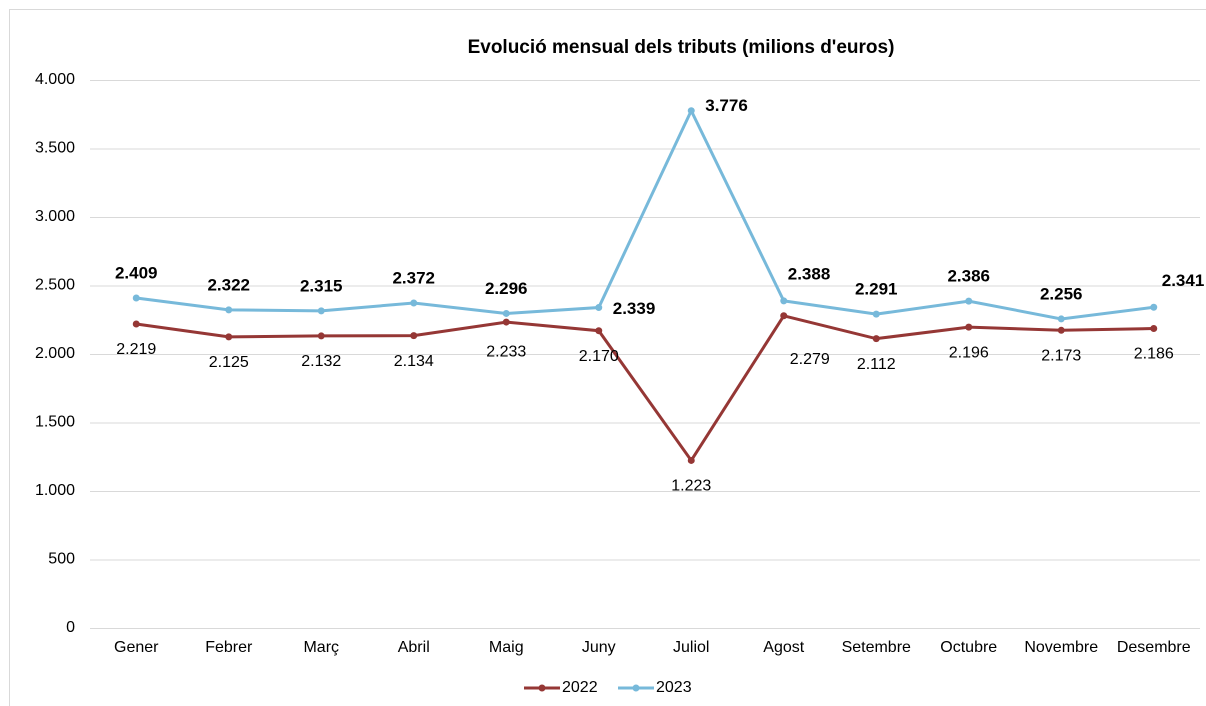 Image resolution: width=1206 pixels, height=706 pixels. Describe the element at coordinates (968, 276) in the screenshot. I see `data-label: 2.386` at that location.